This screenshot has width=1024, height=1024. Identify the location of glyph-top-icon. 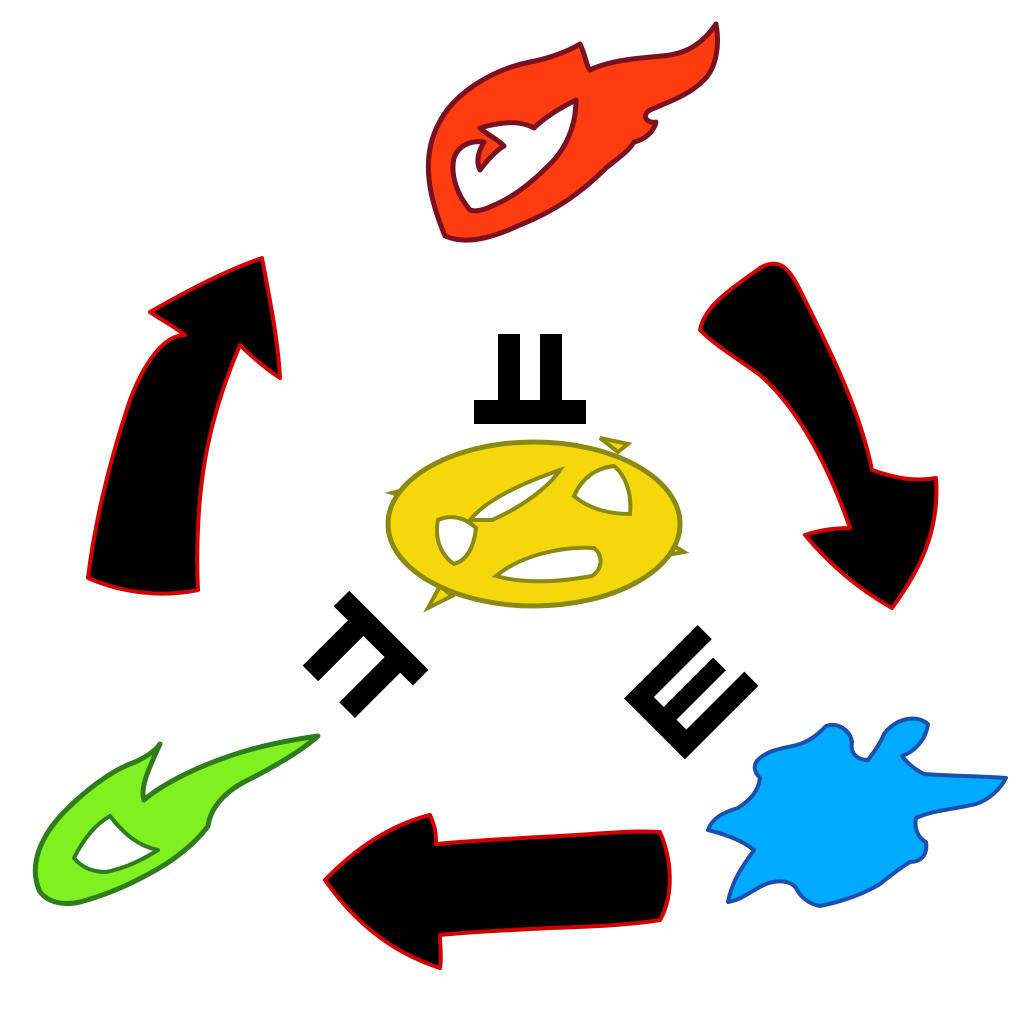
(530, 379).